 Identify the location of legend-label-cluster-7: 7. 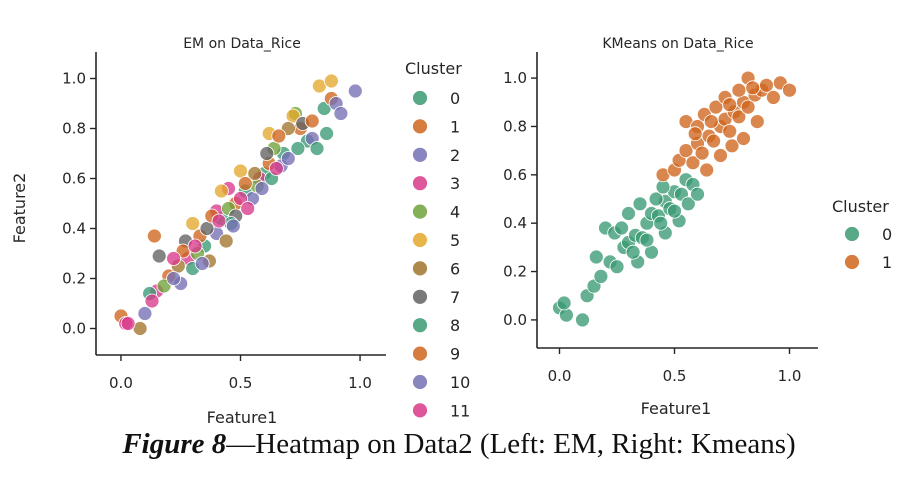
(455, 297).